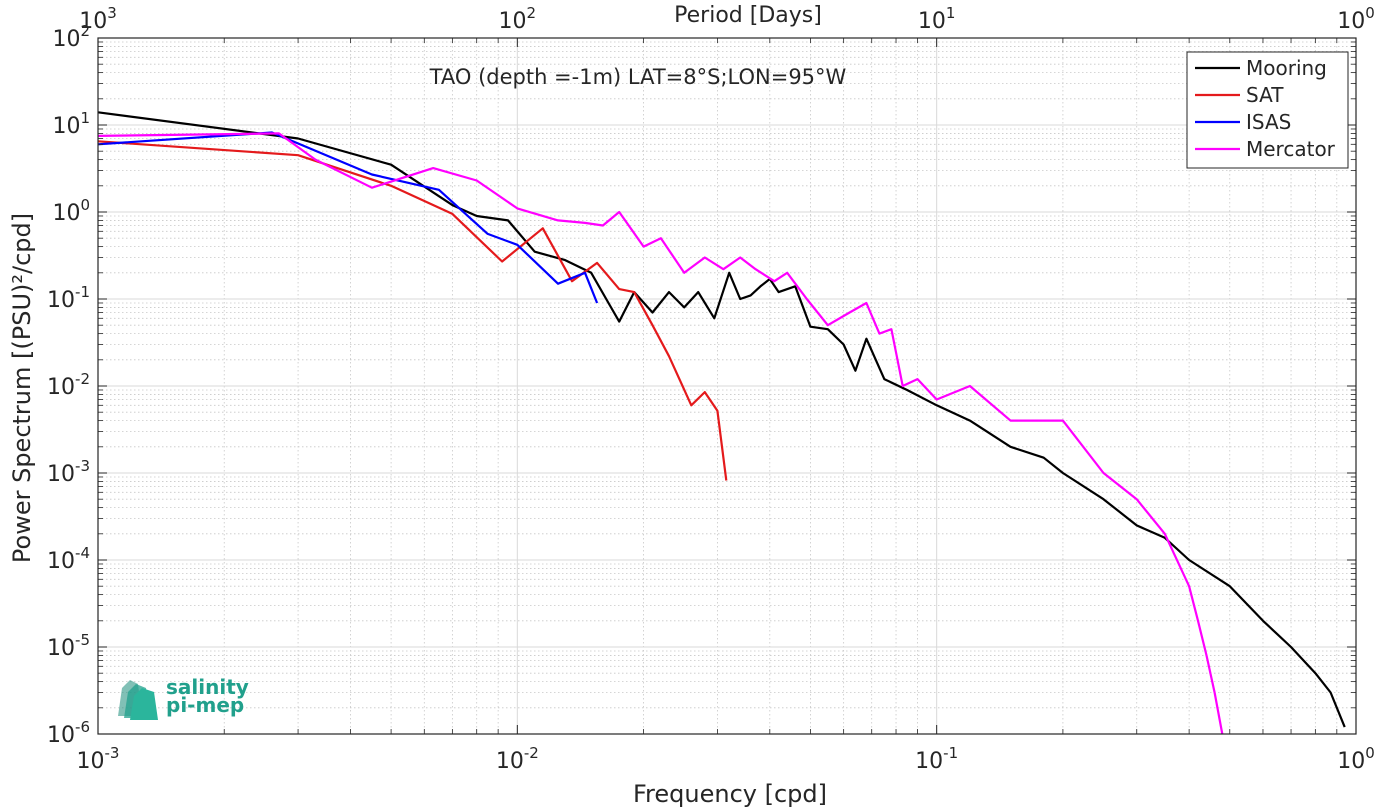  I want to click on x-tick-label: 10⁻², so click(517, 759).